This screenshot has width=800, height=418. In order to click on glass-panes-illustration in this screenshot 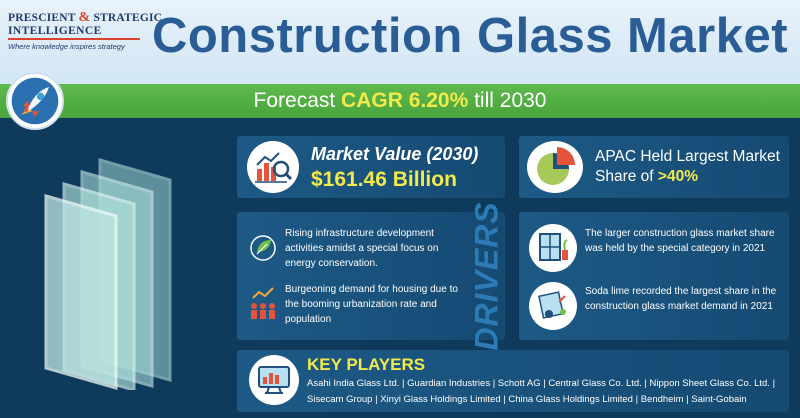, I will do `click(115, 271)`.